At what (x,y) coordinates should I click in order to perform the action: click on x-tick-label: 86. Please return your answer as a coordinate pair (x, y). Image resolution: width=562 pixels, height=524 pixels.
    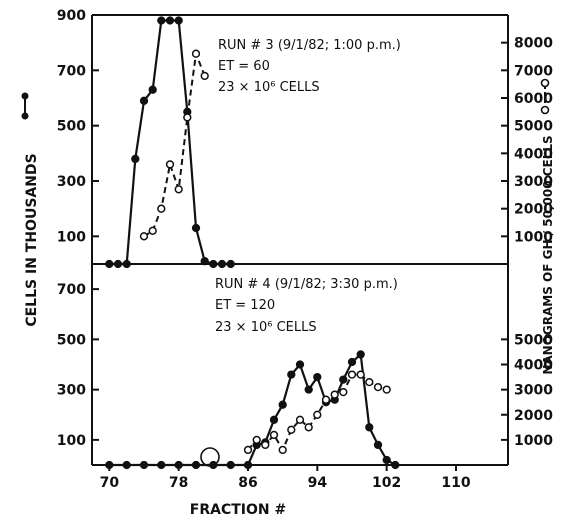
    Looking at the image, I should click on (247, 483).